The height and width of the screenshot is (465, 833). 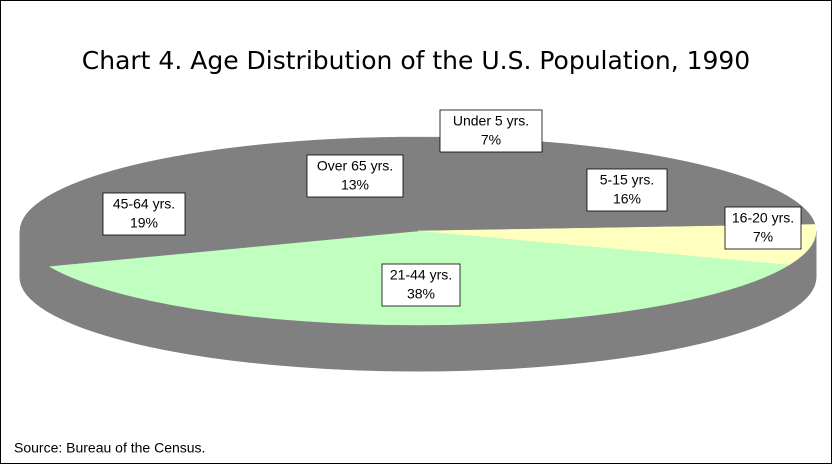 What do you see at coordinates (144, 223) in the screenshot?
I see `value-label: 19%` at bounding box center [144, 223].